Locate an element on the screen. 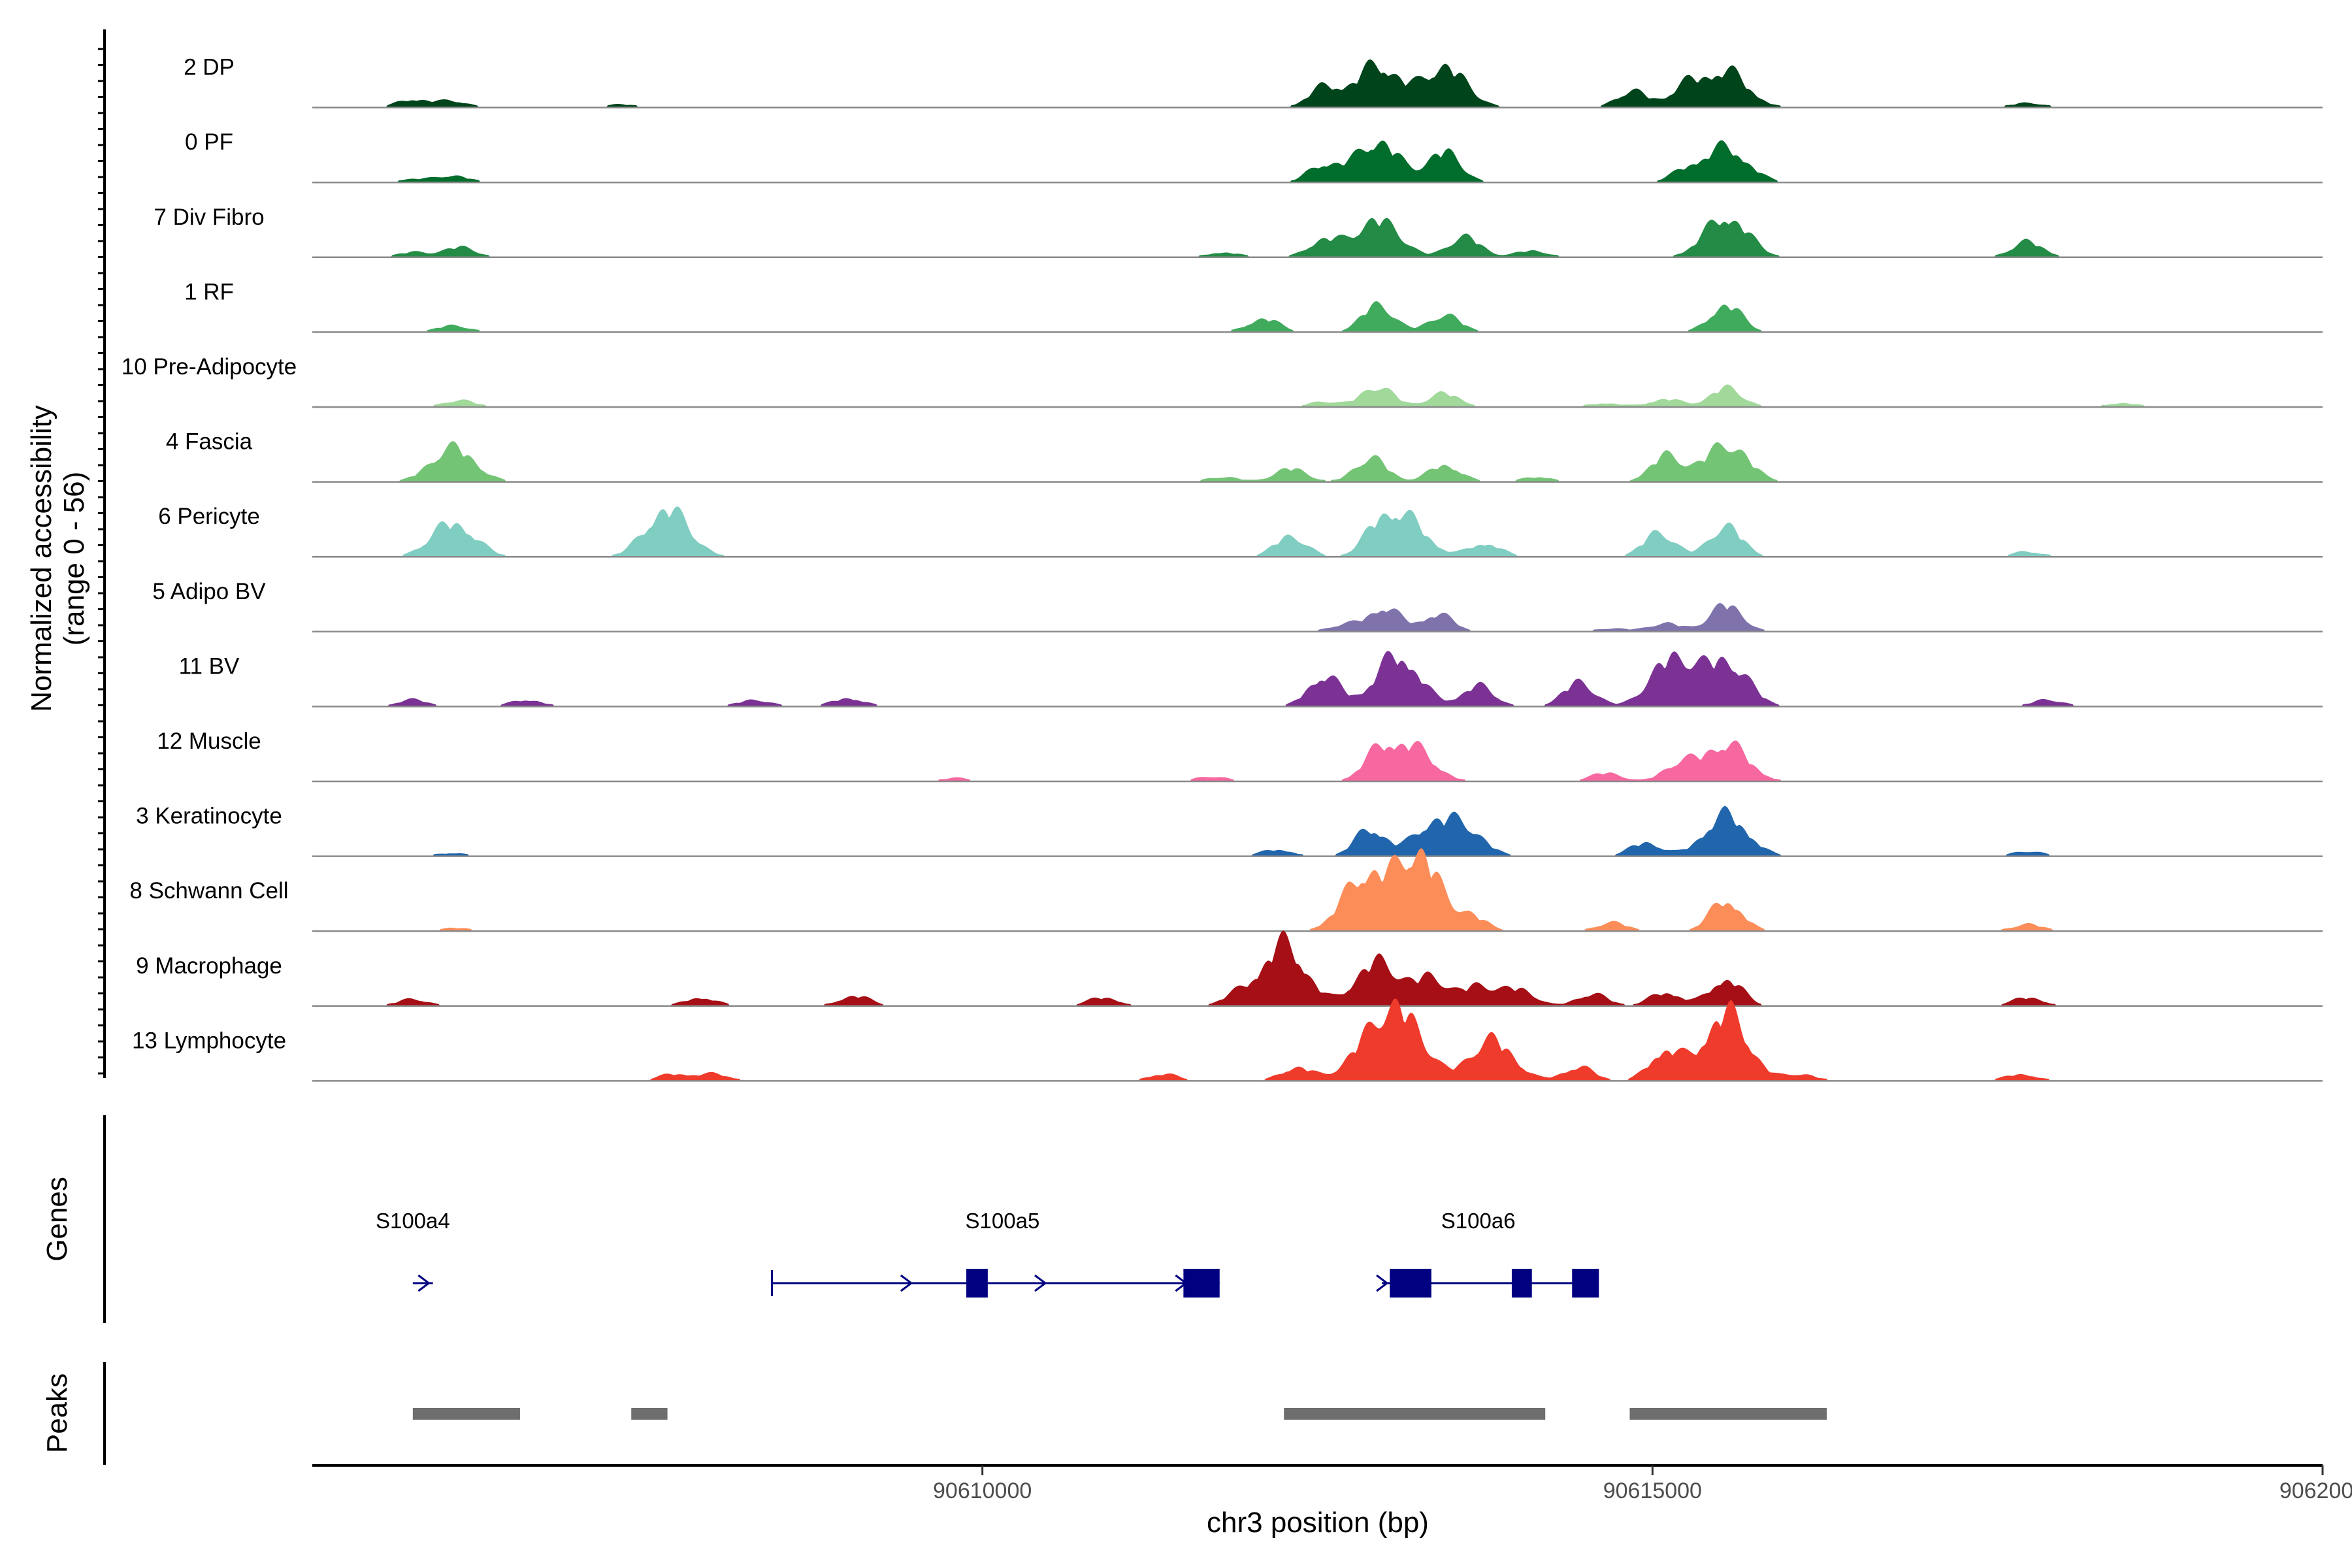 The width and height of the screenshot is (2352, 1568). track-label: 5 Adipo BV is located at coordinates (209, 591).